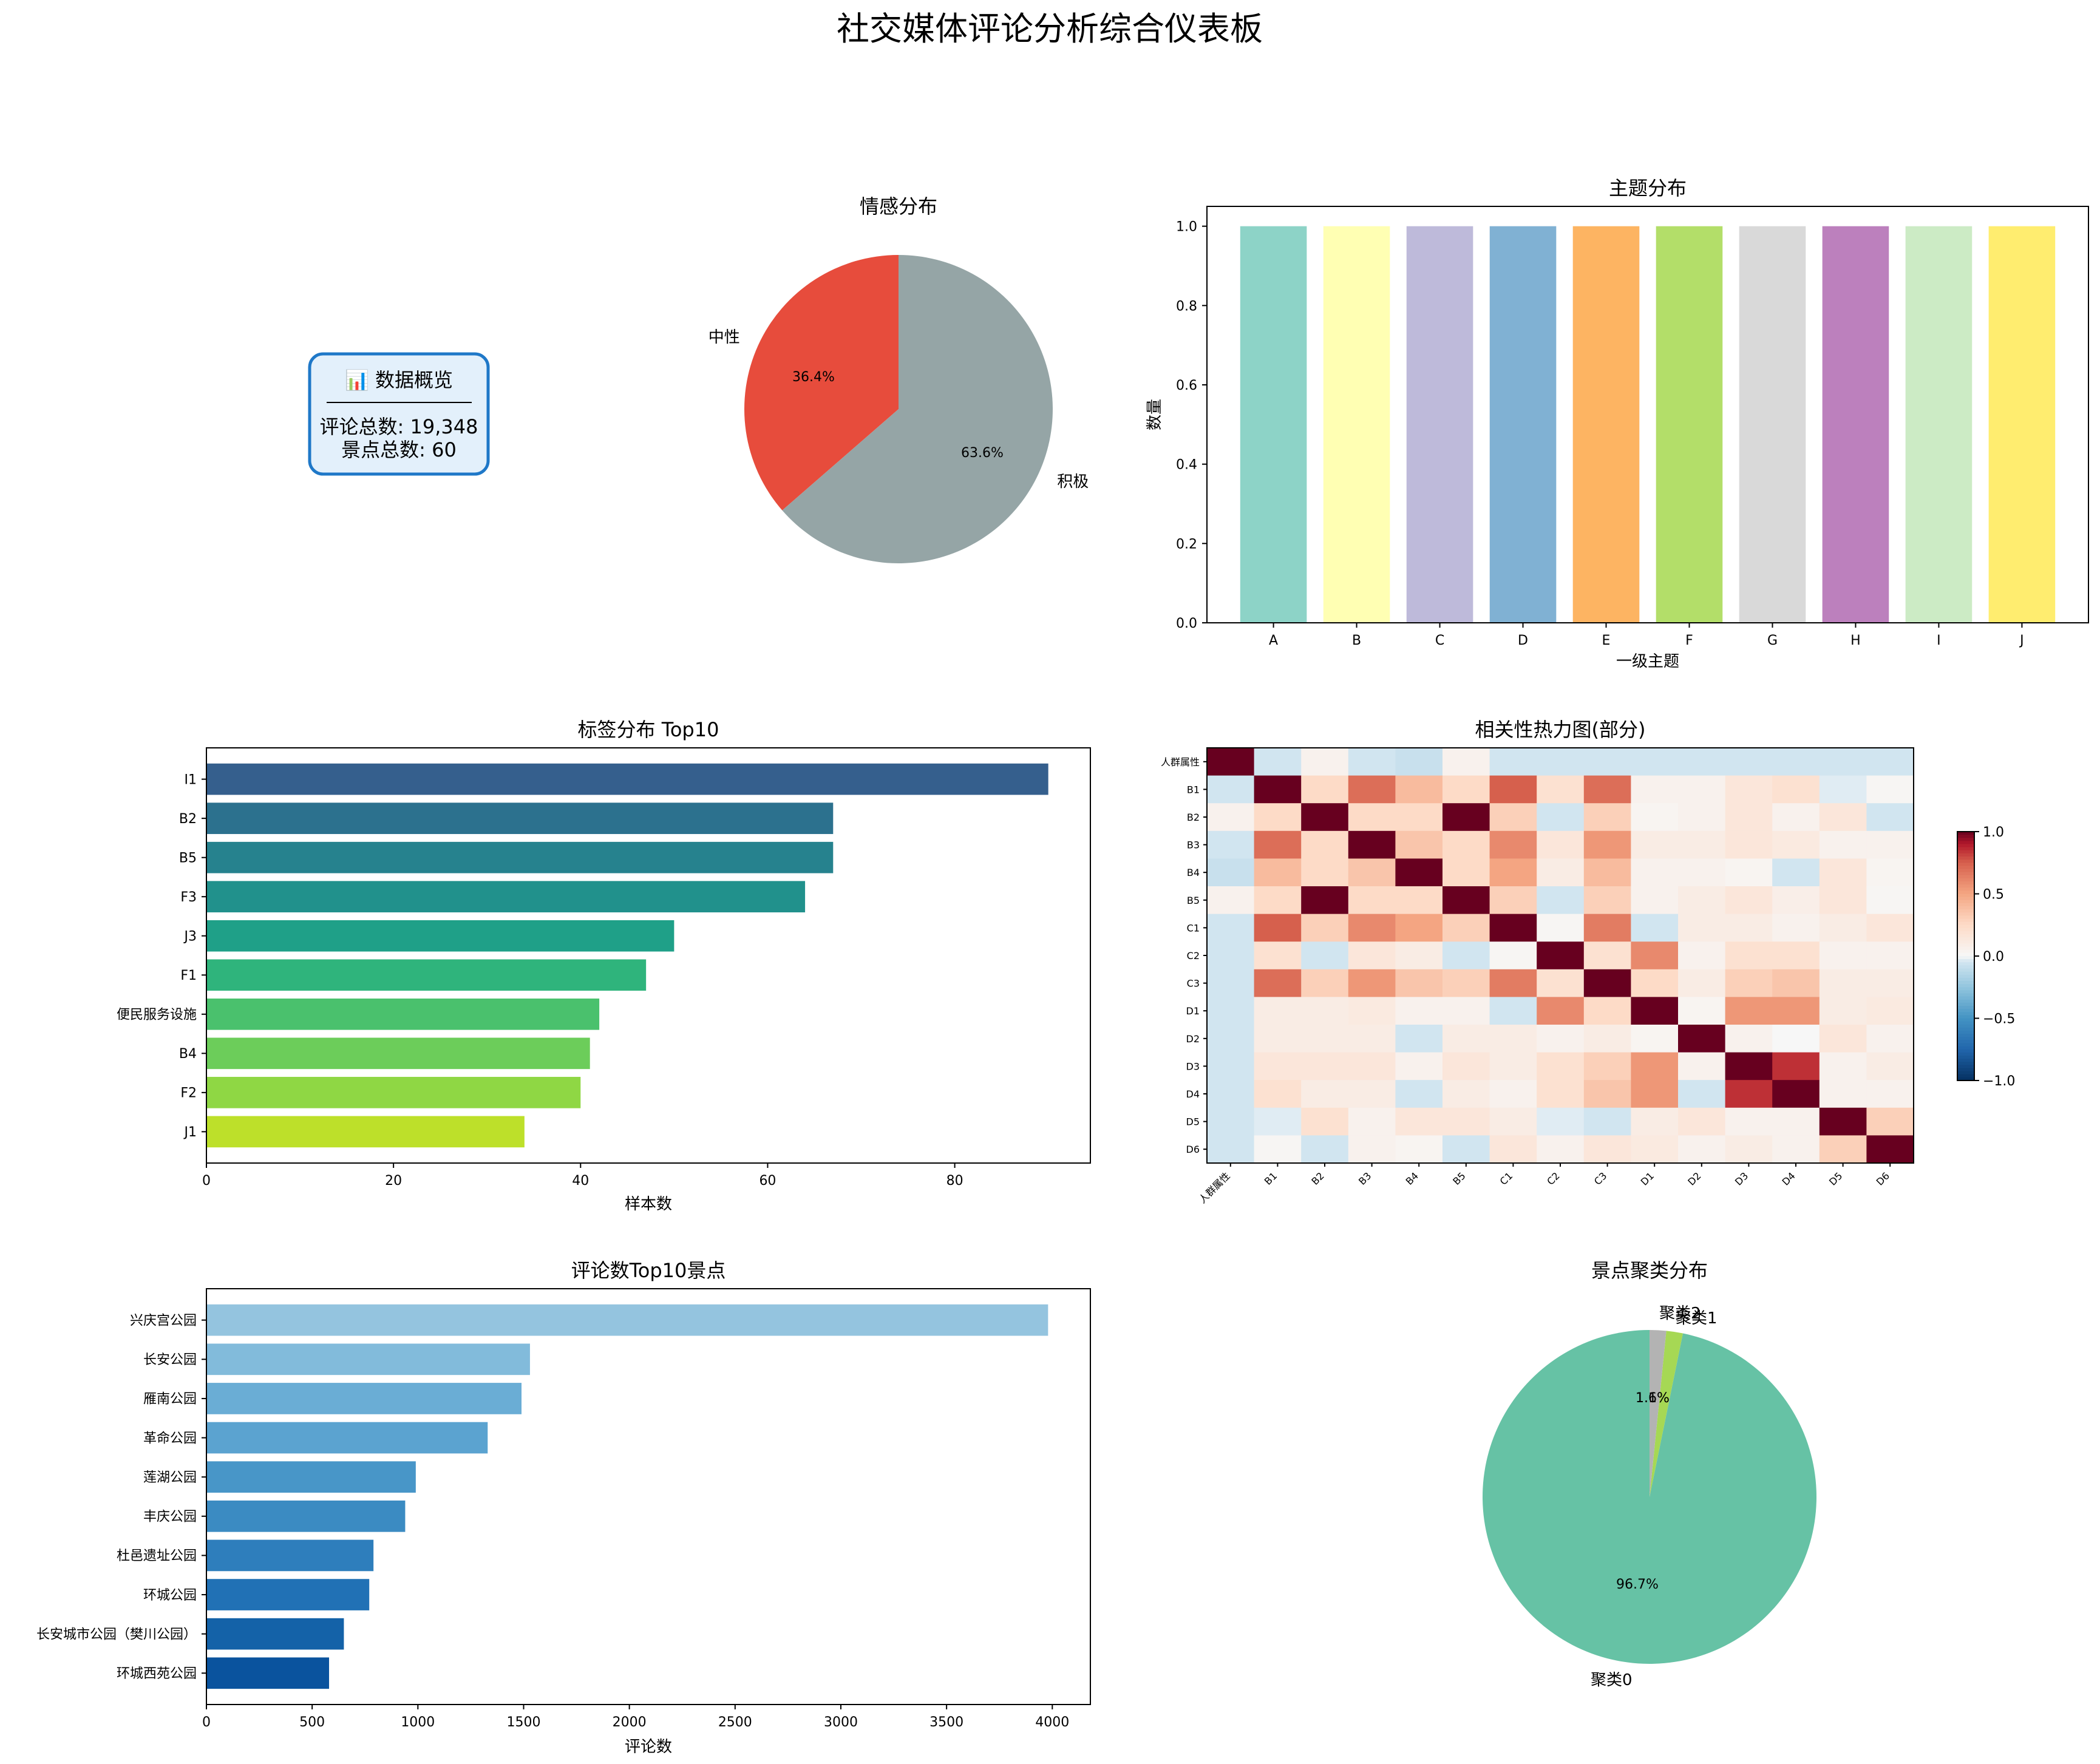  Describe the element at coordinates (1993, 832) in the screenshot. I see `colorbar-tick-label: 1.0` at that location.